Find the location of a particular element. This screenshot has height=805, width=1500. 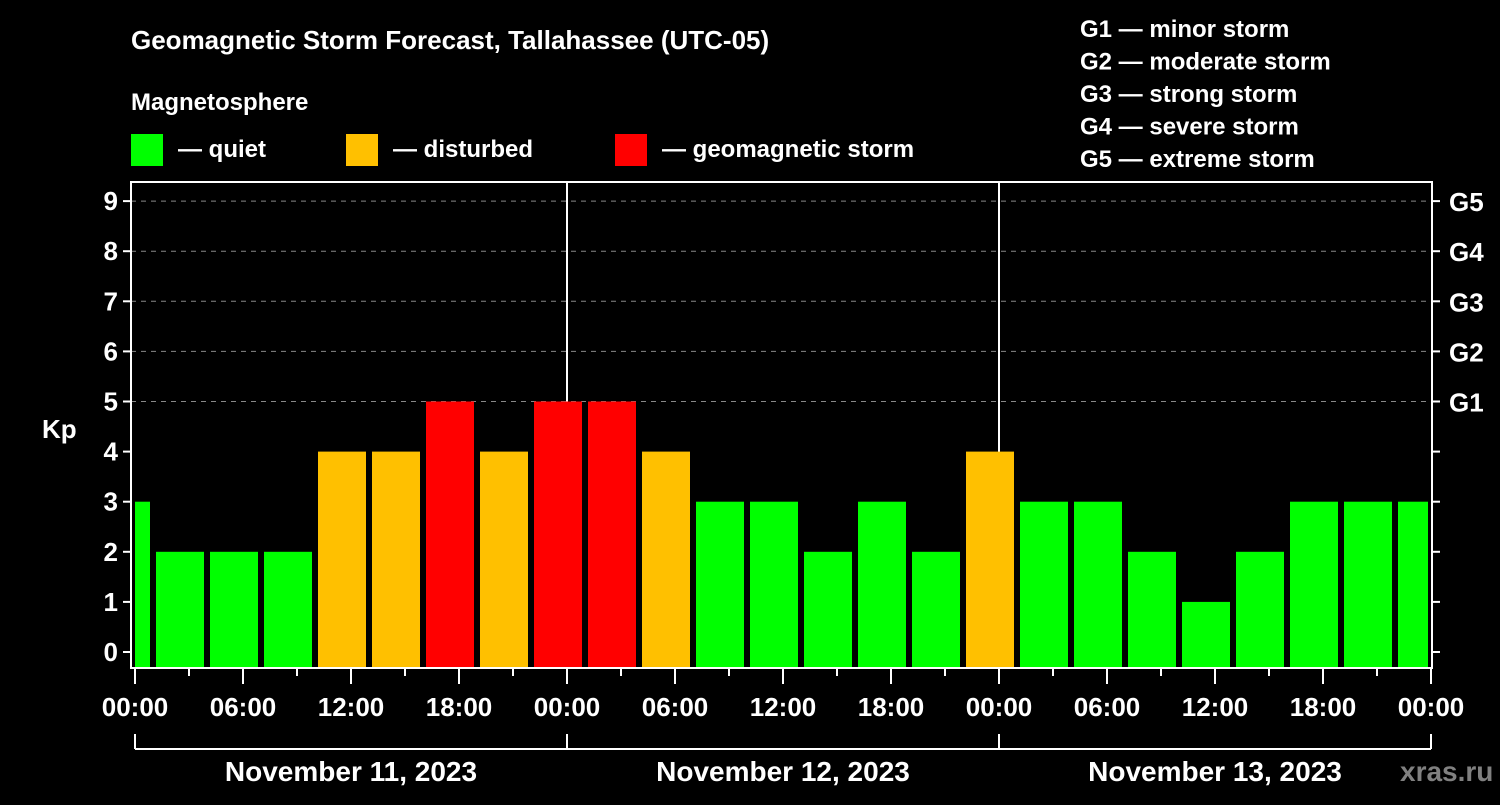

y-axis-label: Kp is located at coordinates (59, 429).